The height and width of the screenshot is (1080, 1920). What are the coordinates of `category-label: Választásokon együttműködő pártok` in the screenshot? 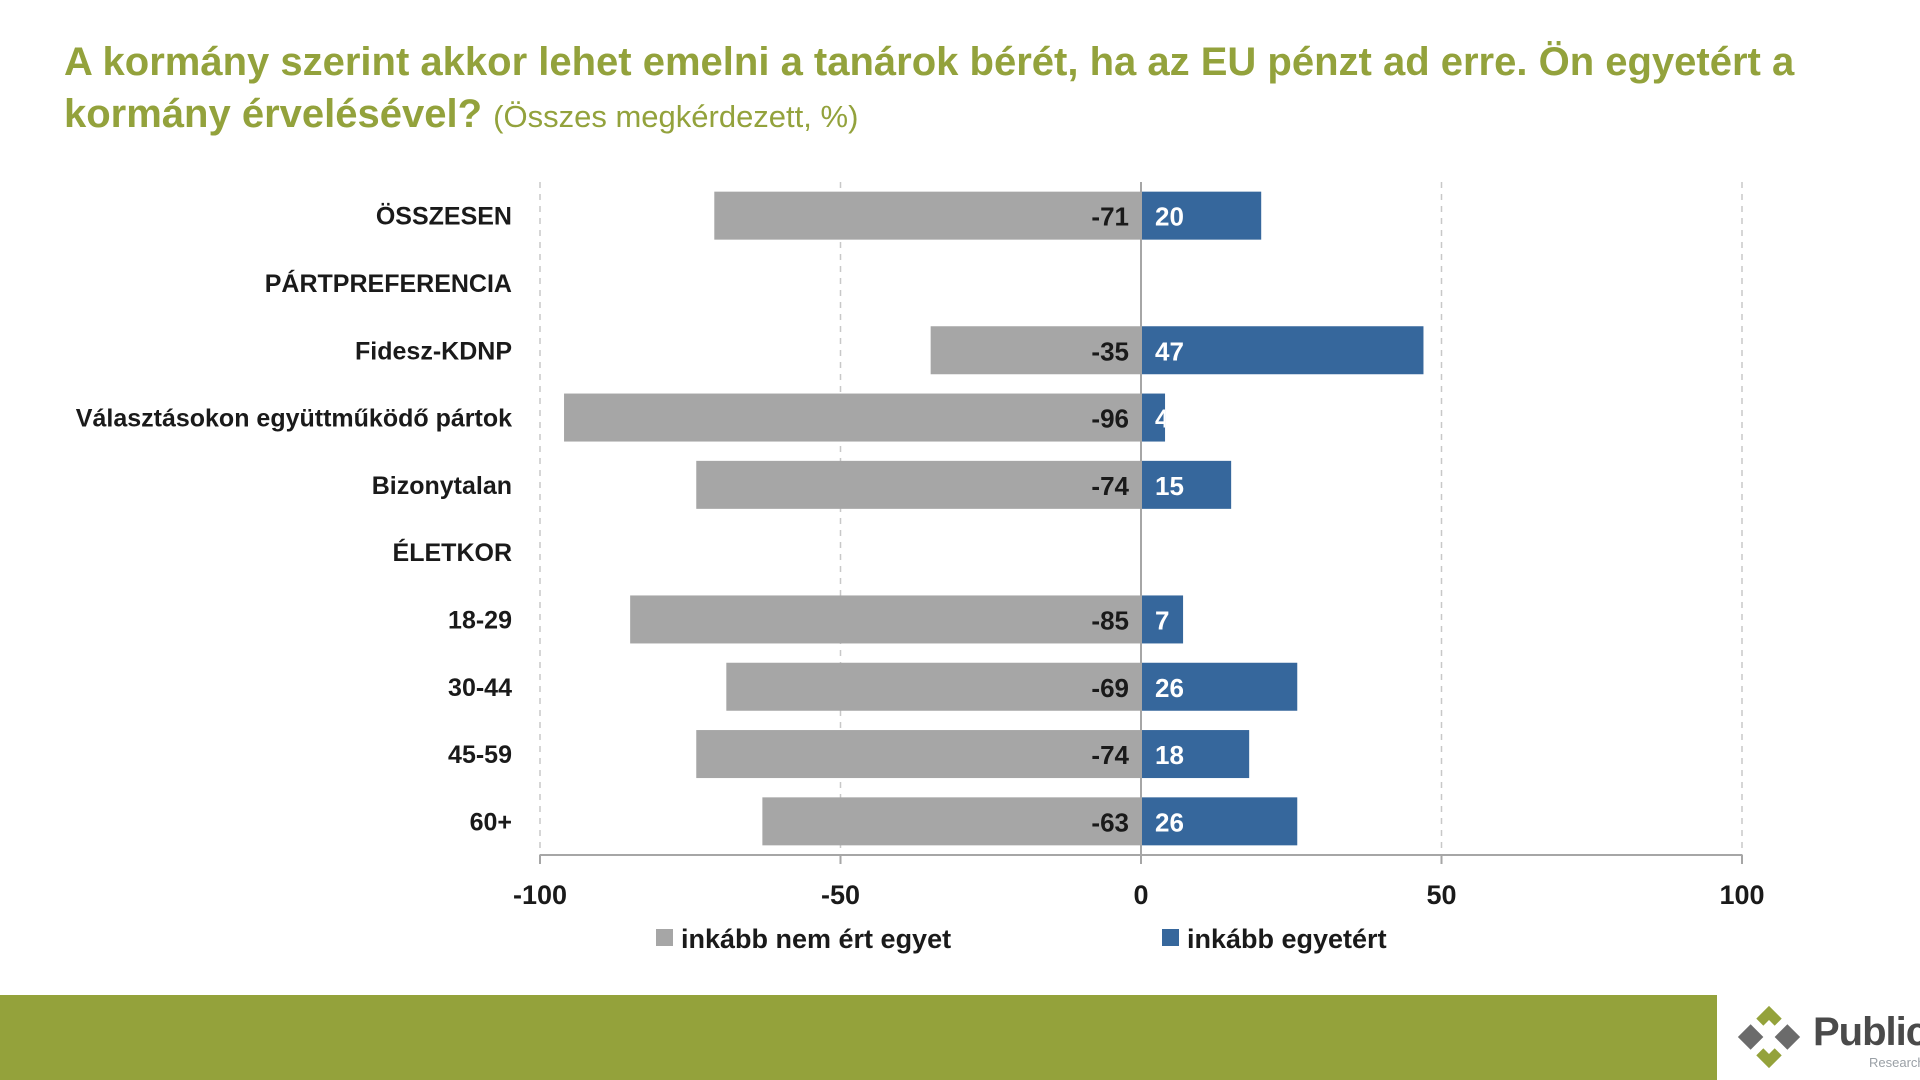 It's located at (294, 419).